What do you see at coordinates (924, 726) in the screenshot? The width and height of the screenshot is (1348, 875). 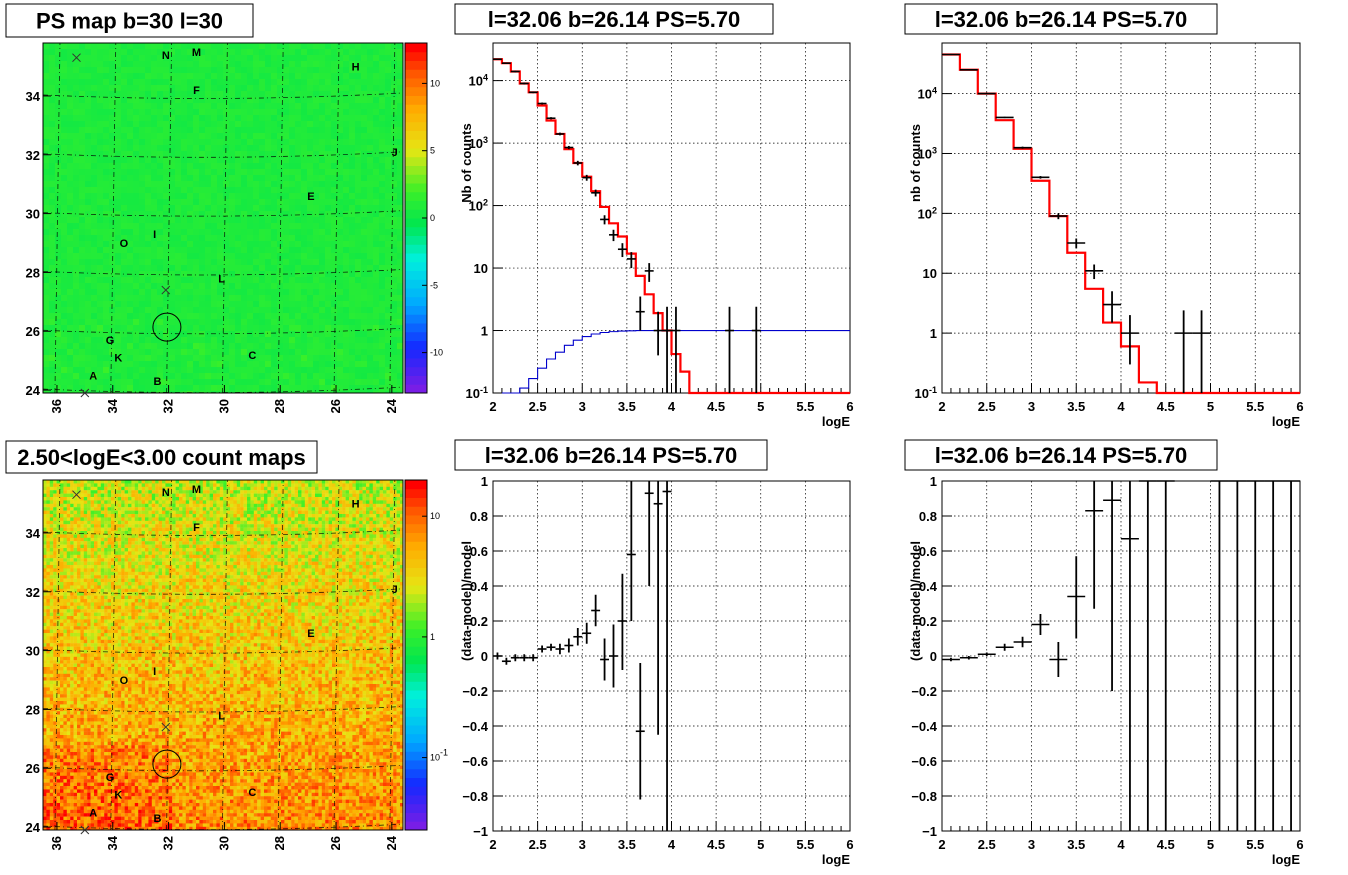 I see `y-tick-label: −0.4` at bounding box center [924, 726].